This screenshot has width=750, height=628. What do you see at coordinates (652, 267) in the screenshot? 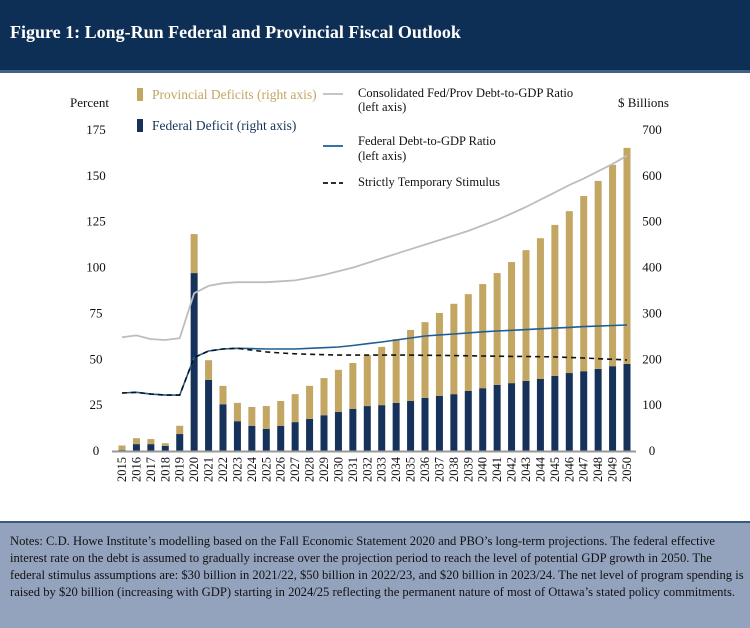
I see `right-tick-label: 400` at bounding box center [652, 267].